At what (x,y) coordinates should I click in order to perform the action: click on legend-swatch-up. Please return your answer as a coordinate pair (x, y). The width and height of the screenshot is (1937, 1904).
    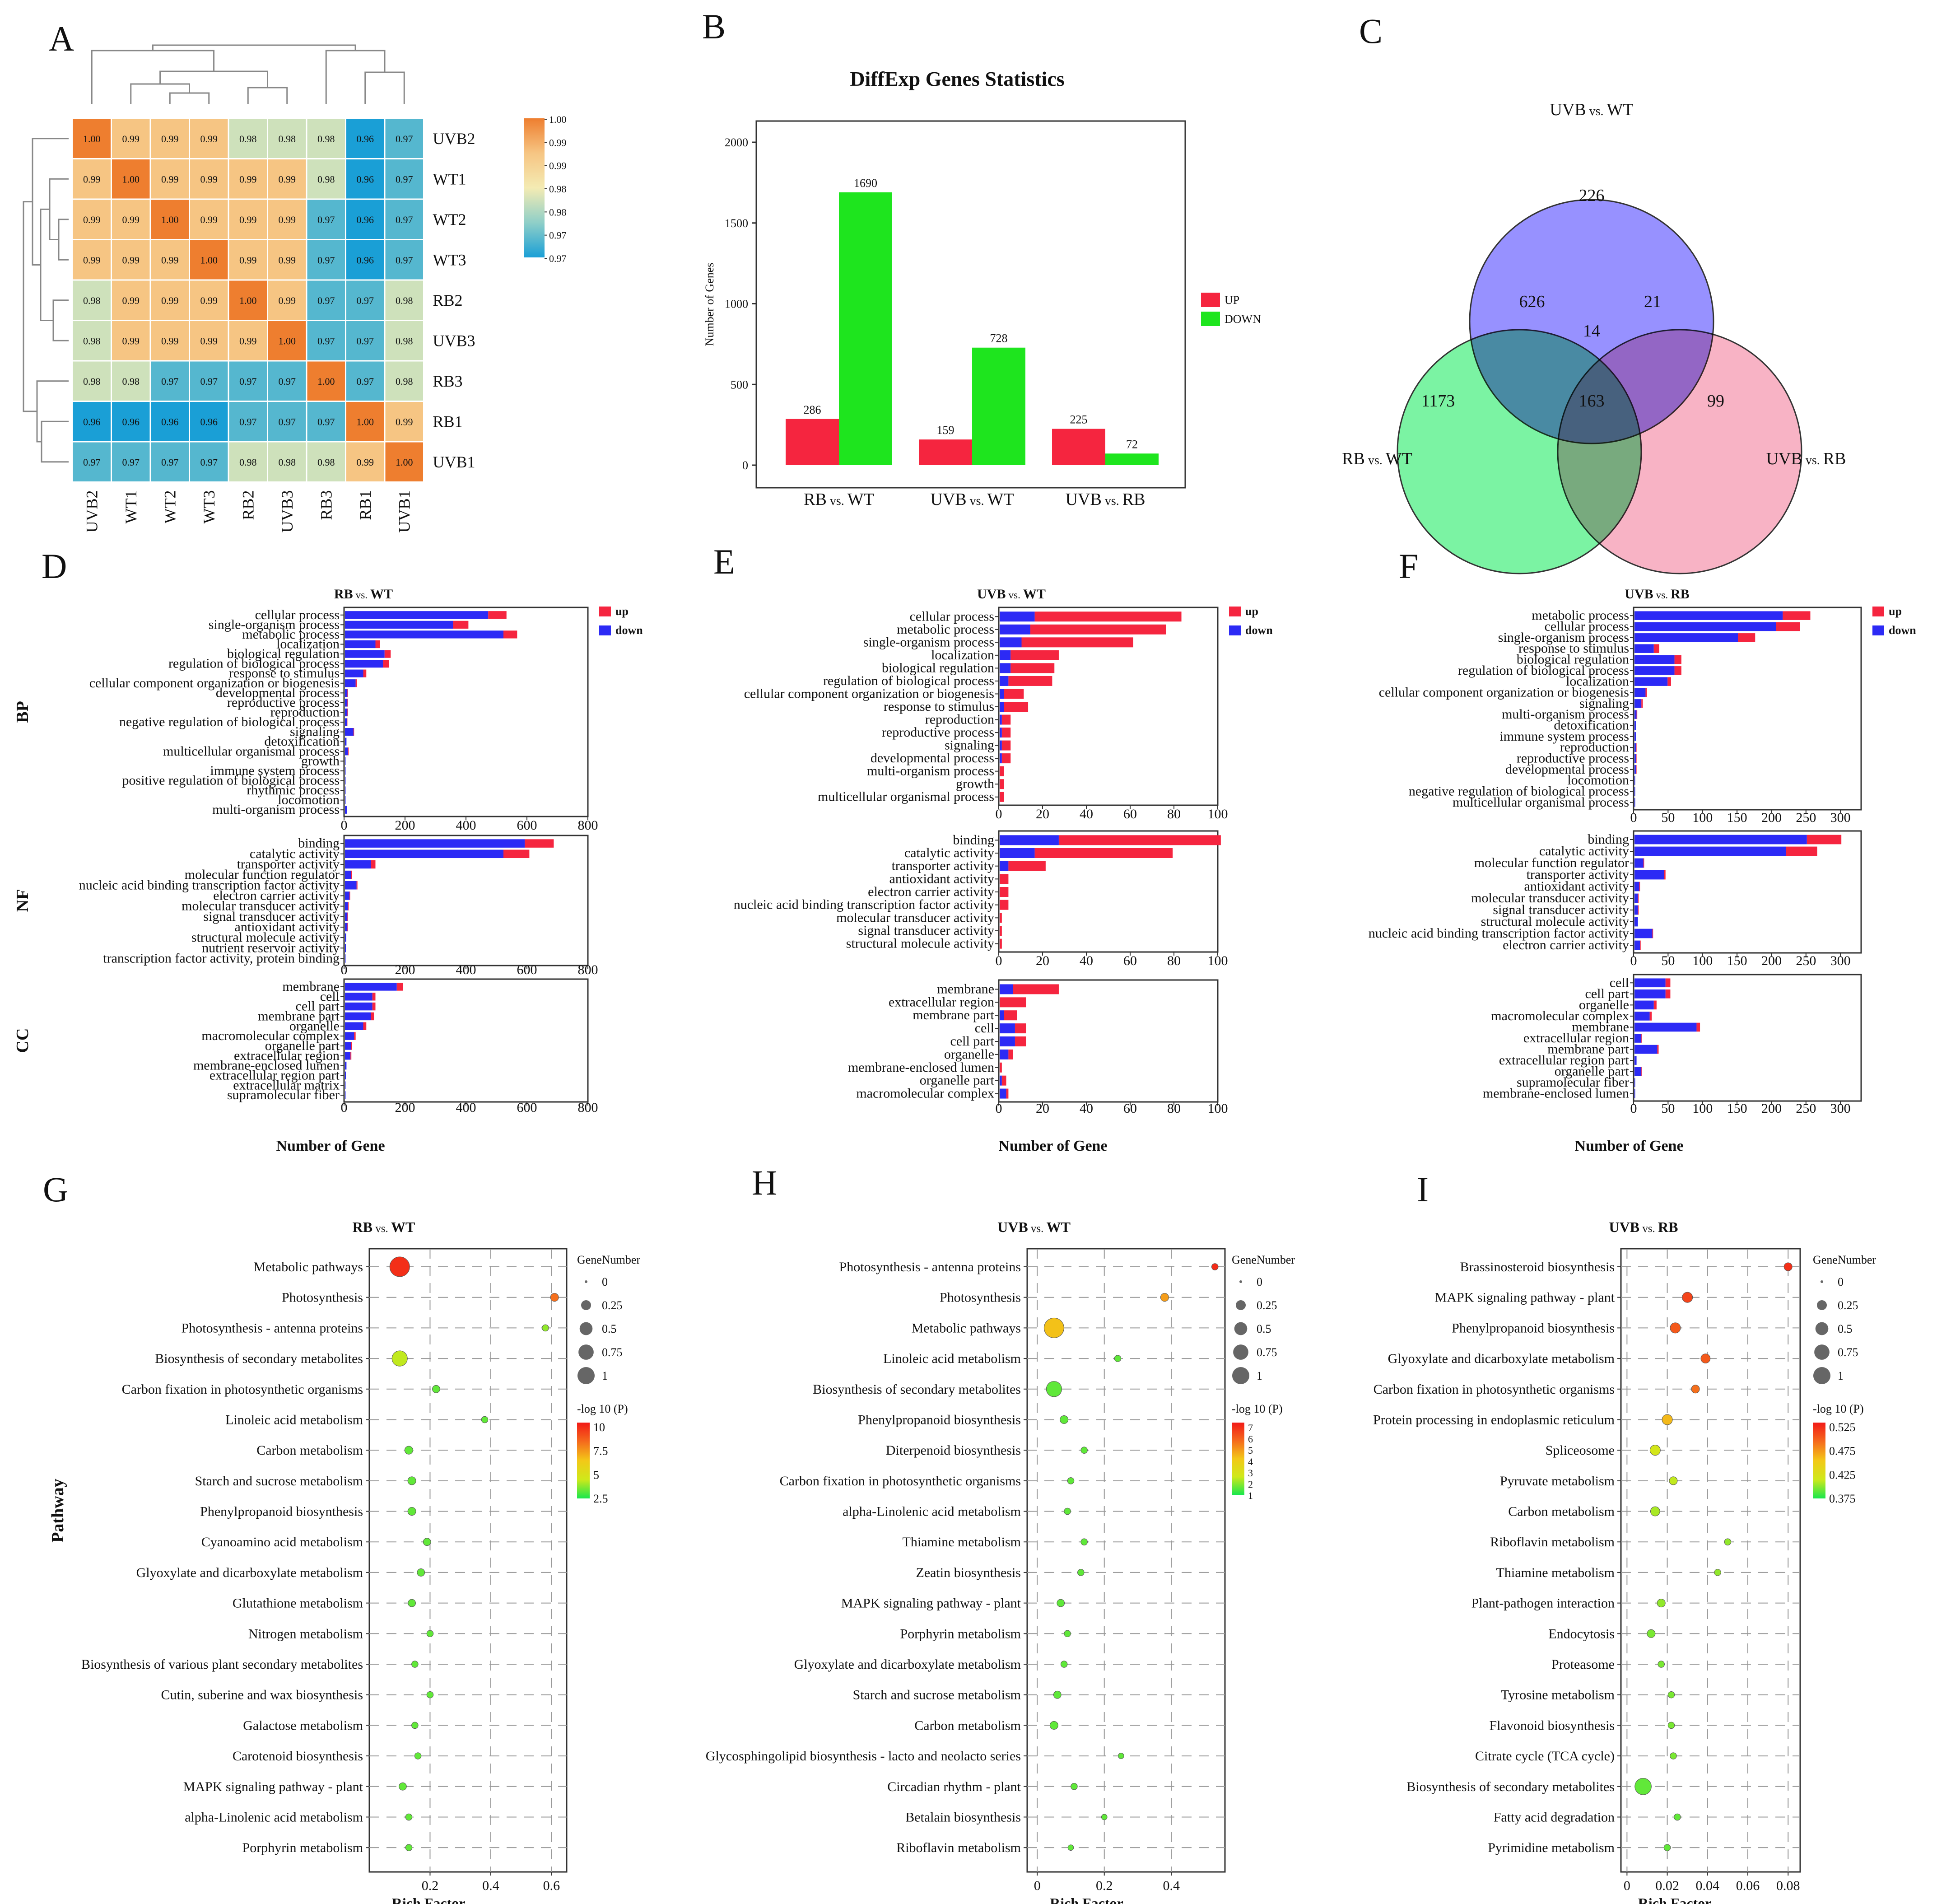
    Looking at the image, I should click on (605, 611).